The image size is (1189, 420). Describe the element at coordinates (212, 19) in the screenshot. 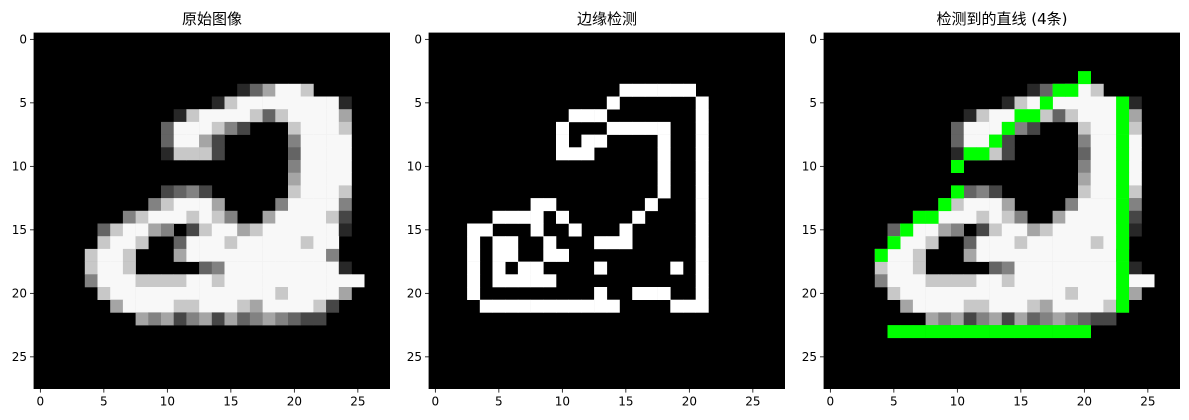

I see `panel-title-original: 原始图像` at that location.